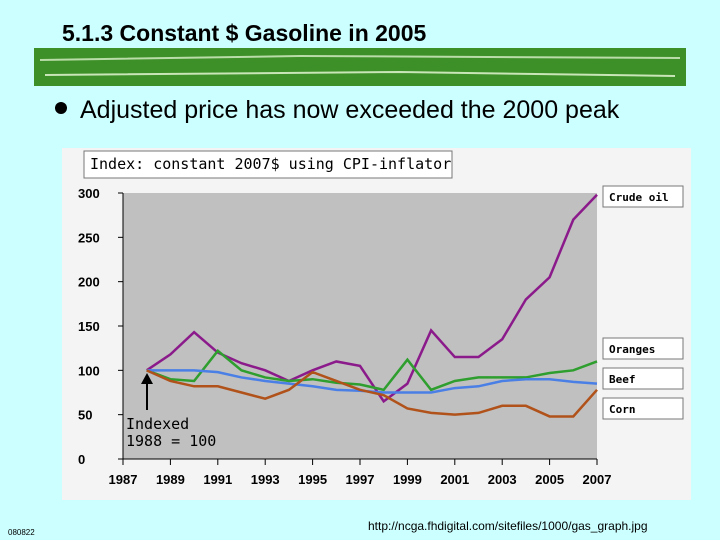 The width and height of the screenshot is (720, 540). What do you see at coordinates (89, 282) in the screenshot?
I see `y-tick-label: 200` at bounding box center [89, 282].